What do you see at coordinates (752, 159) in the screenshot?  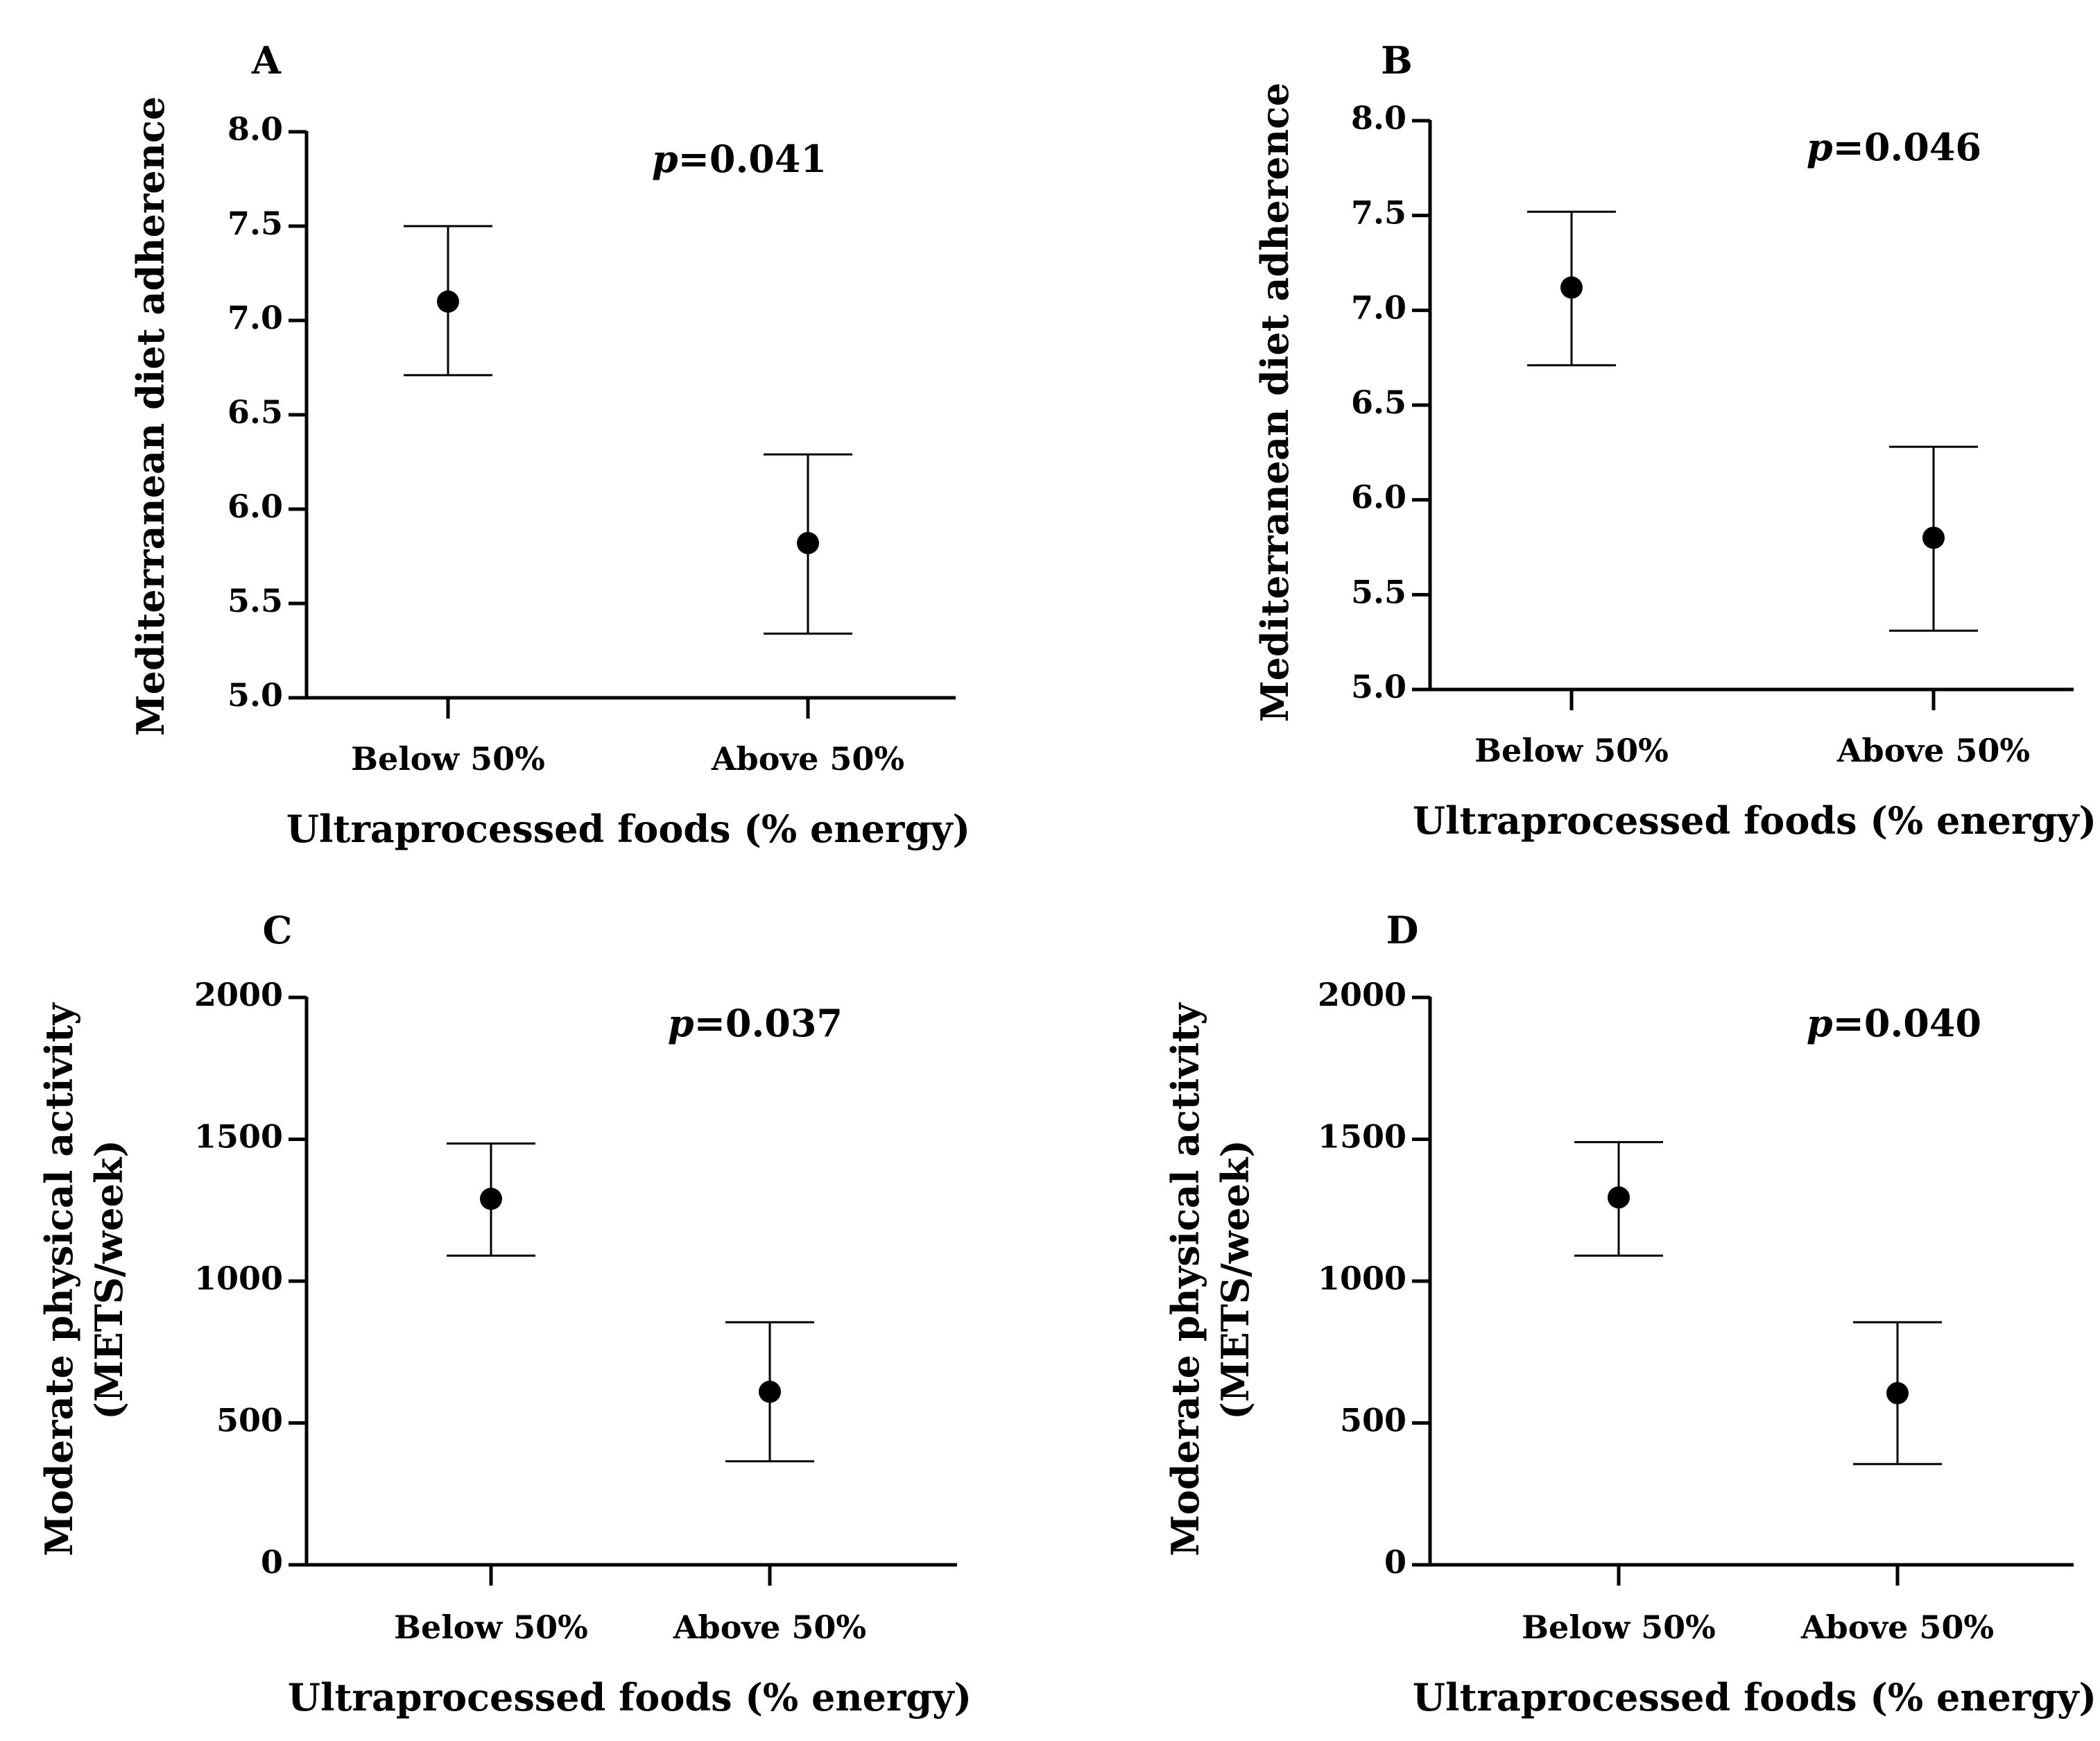 I see `p-value-text: =0.041` at bounding box center [752, 159].